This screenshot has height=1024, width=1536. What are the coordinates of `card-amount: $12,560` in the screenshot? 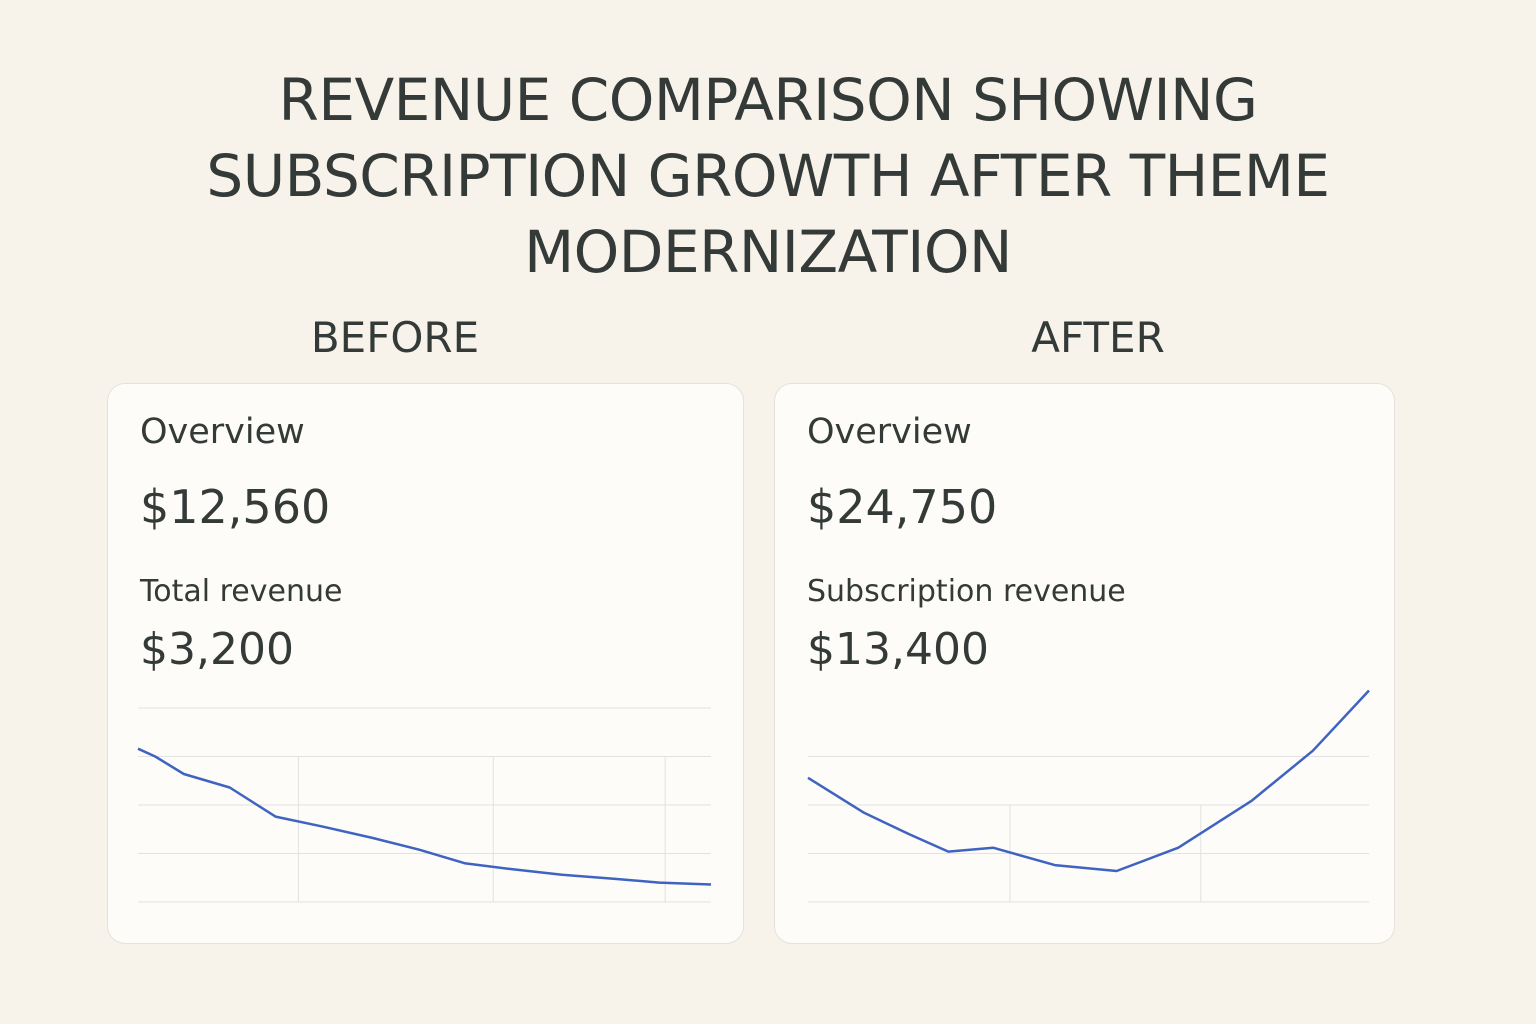 It's located at (235, 507).